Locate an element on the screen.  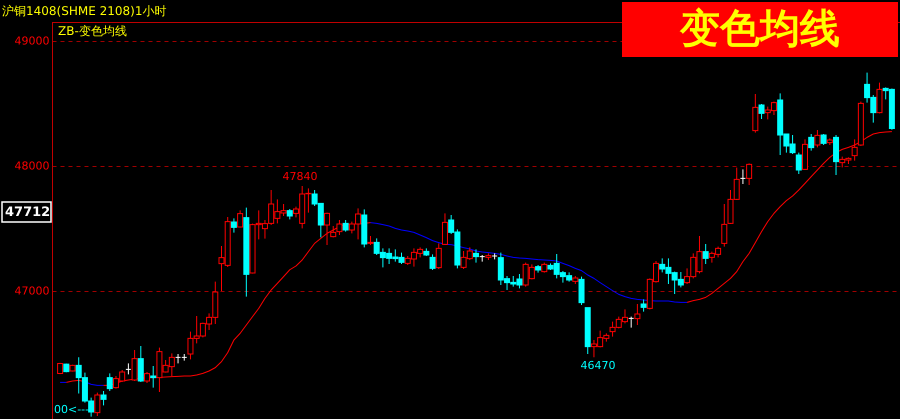
y-tick-label: 49000 is located at coordinates (32, 41).